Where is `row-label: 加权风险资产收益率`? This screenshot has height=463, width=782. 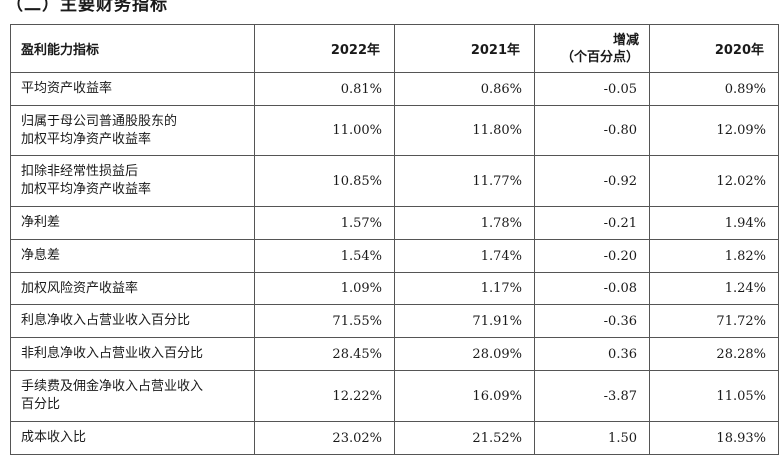 row-label: 加权风险资产收益率 is located at coordinates (132, 288).